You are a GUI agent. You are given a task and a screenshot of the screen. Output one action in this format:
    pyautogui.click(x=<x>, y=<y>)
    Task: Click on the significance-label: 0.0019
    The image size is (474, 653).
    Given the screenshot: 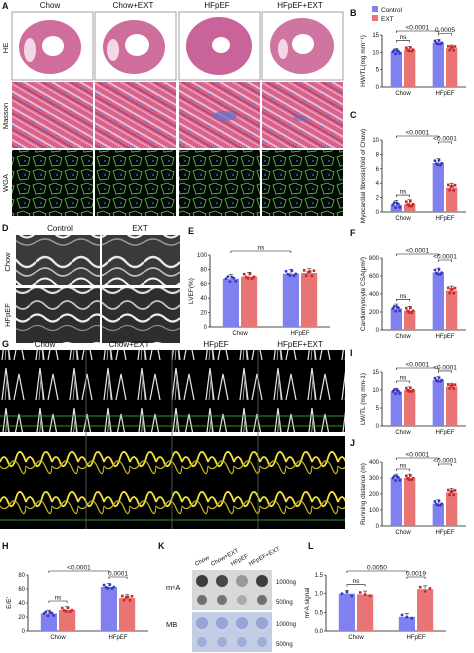 What is the action you would take?
    pyautogui.click(x=416, y=574)
    